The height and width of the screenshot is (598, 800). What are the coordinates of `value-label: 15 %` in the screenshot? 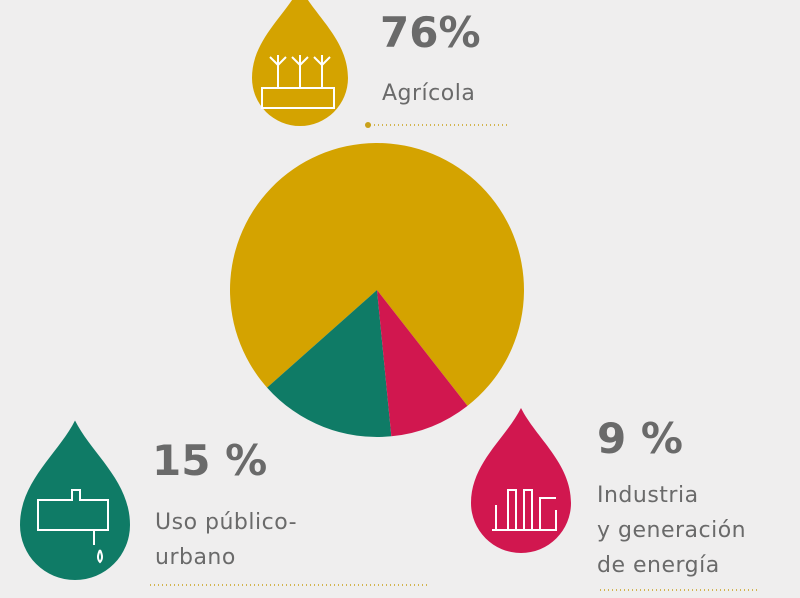 It's located at (210, 460).